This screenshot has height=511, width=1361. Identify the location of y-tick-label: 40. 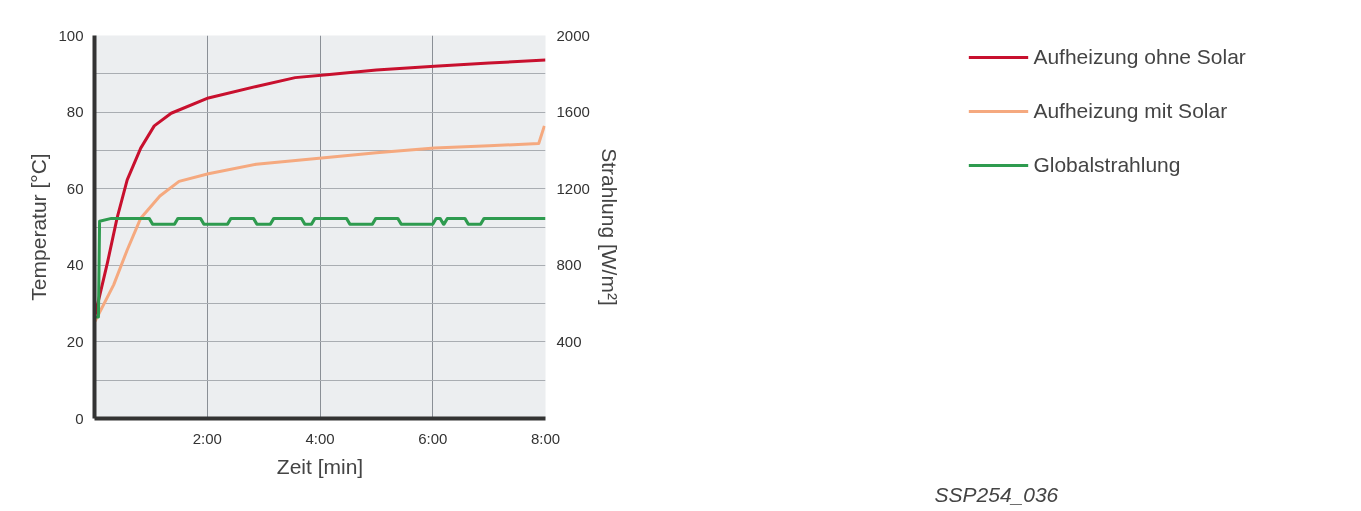
(75, 265).